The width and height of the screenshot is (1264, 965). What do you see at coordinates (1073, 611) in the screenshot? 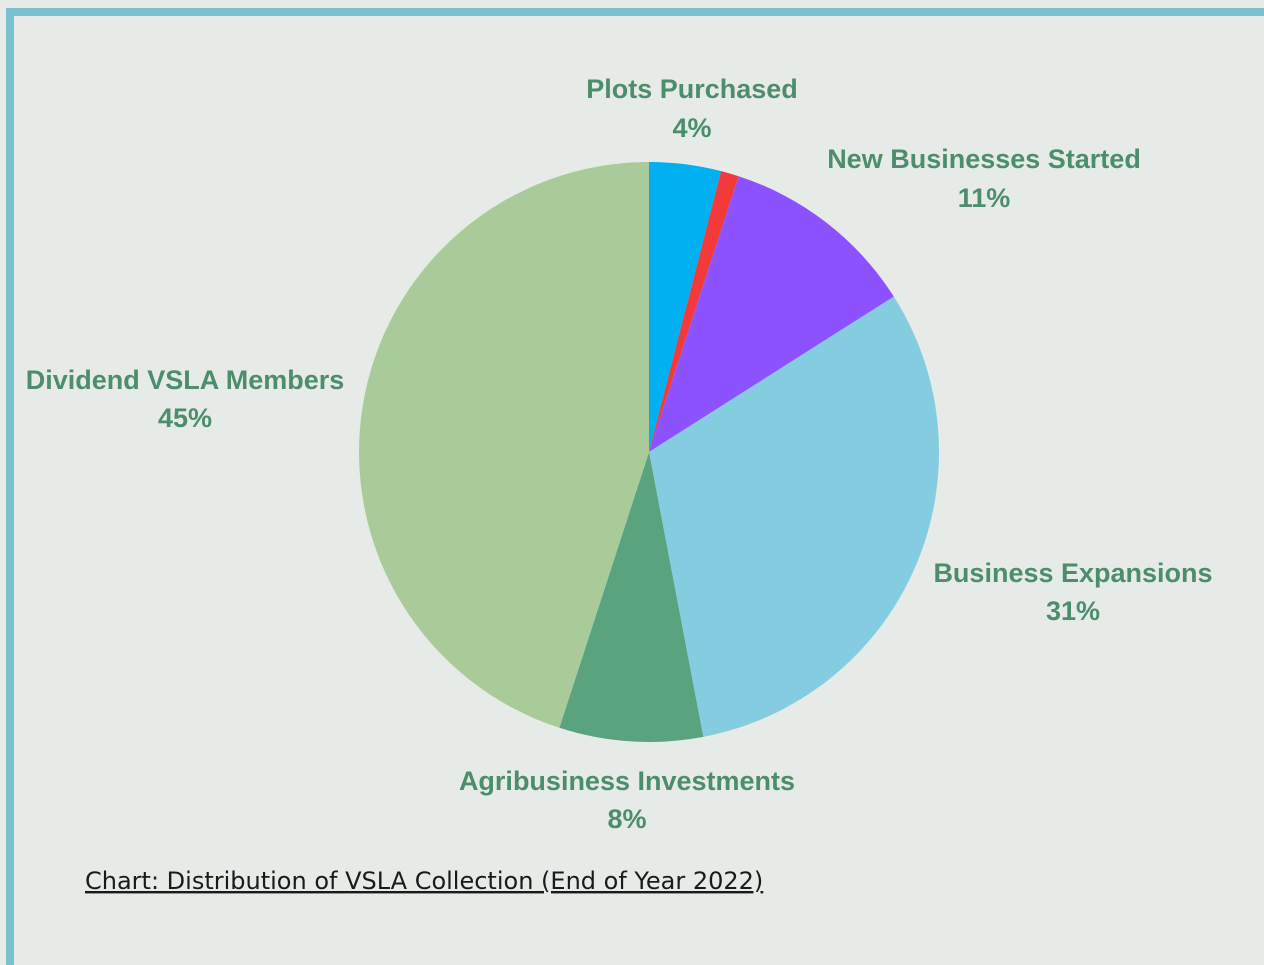
I see `slice-value-label: 31%` at bounding box center [1073, 611].